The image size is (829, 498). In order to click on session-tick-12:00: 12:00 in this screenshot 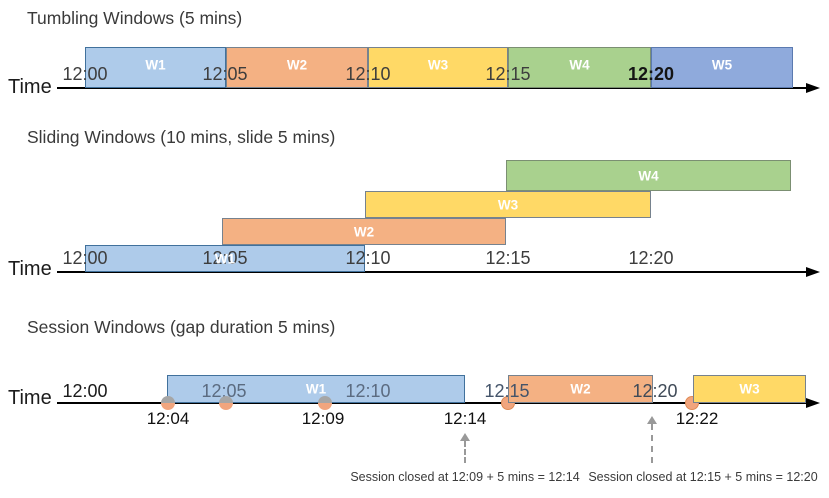, I will do `click(85, 391)`.